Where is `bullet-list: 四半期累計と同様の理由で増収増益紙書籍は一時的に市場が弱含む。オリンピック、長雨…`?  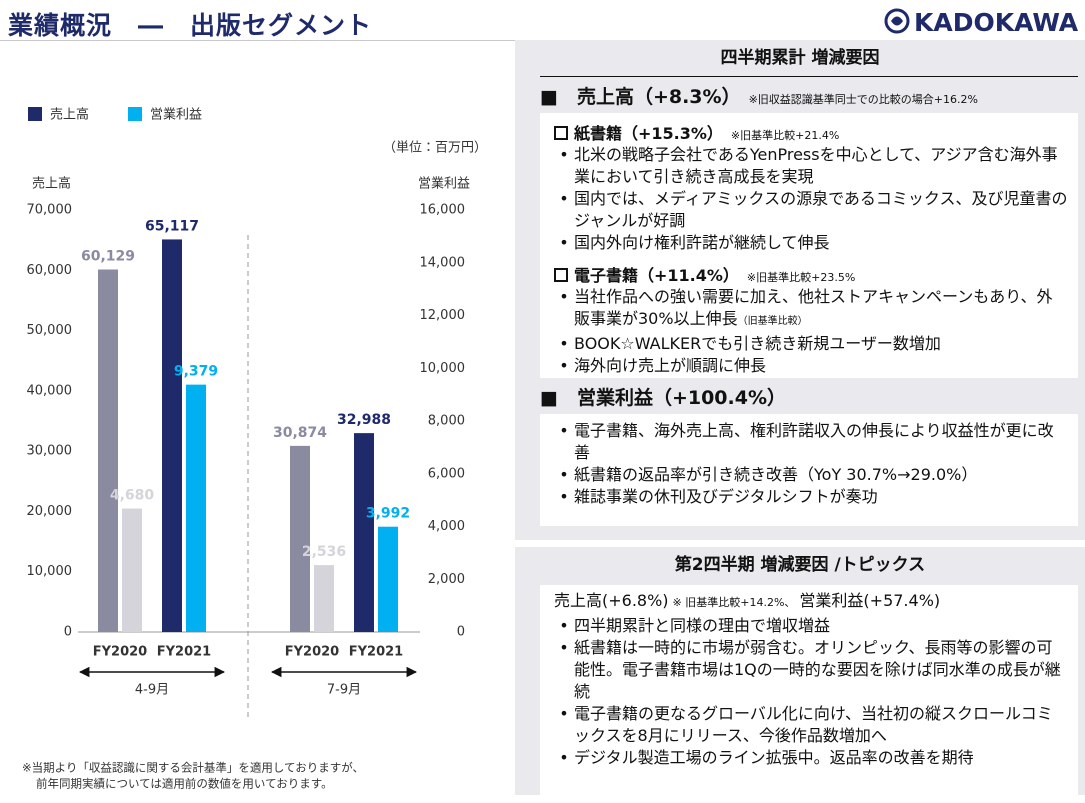 bullet-list: 四半期累計と同様の理由で増収増益紙書籍は一時的に市場が弱含む。オリンピック、長雨… is located at coordinates (811, 692).